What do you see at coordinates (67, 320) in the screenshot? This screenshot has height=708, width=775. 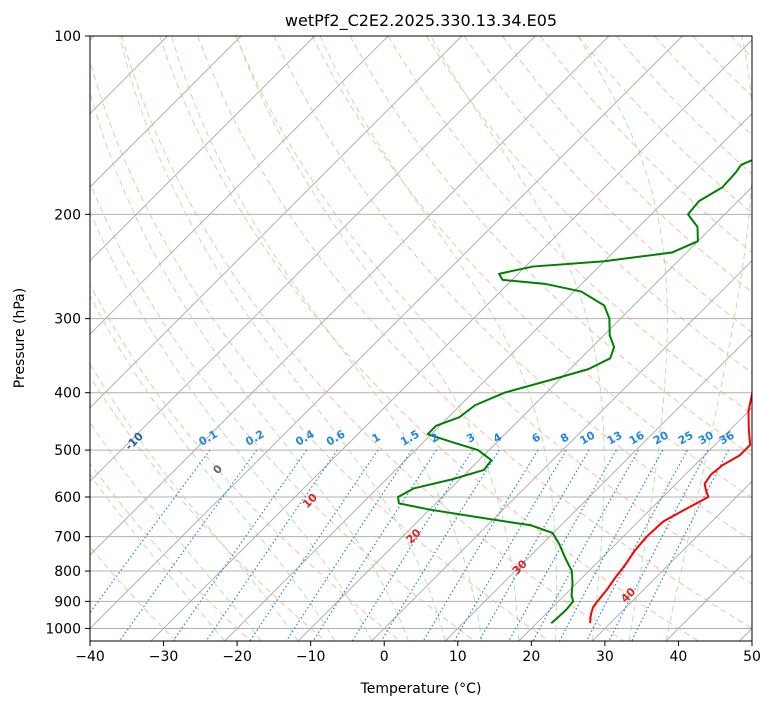 I see `y-tick-label: 300` at bounding box center [67, 320].